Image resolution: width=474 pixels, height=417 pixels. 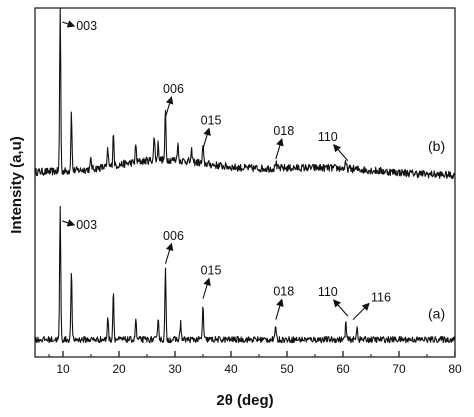 I want to click on series-label: (b), so click(x=436, y=146).